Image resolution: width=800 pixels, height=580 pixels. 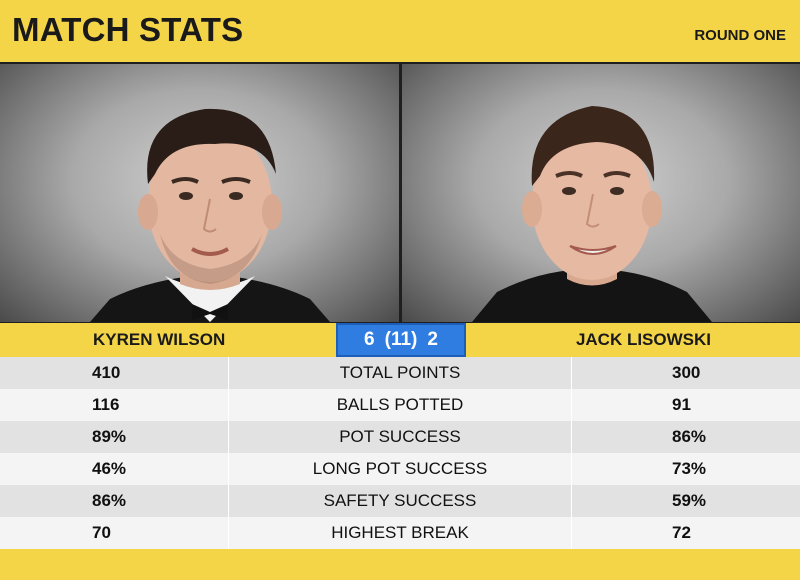 What do you see at coordinates (109, 500) in the screenshot?
I see `stat-left-value: 86%` at bounding box center [109, 500].